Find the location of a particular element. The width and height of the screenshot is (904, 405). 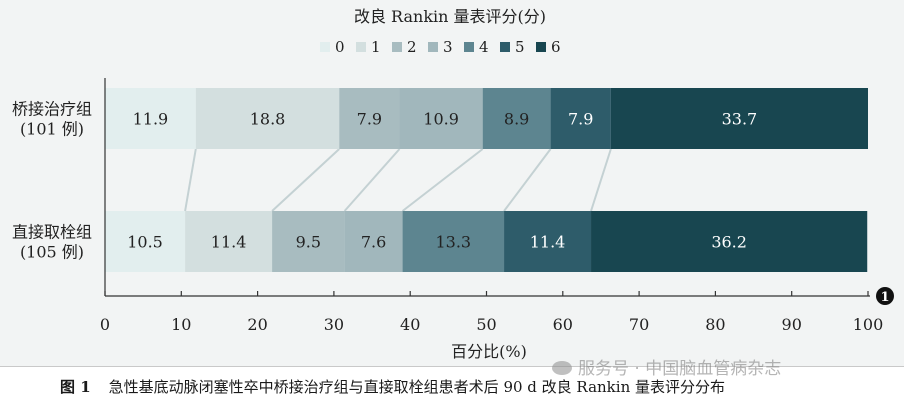

bar-segment-row2-mrs1 is located at coordinates (229, 241).